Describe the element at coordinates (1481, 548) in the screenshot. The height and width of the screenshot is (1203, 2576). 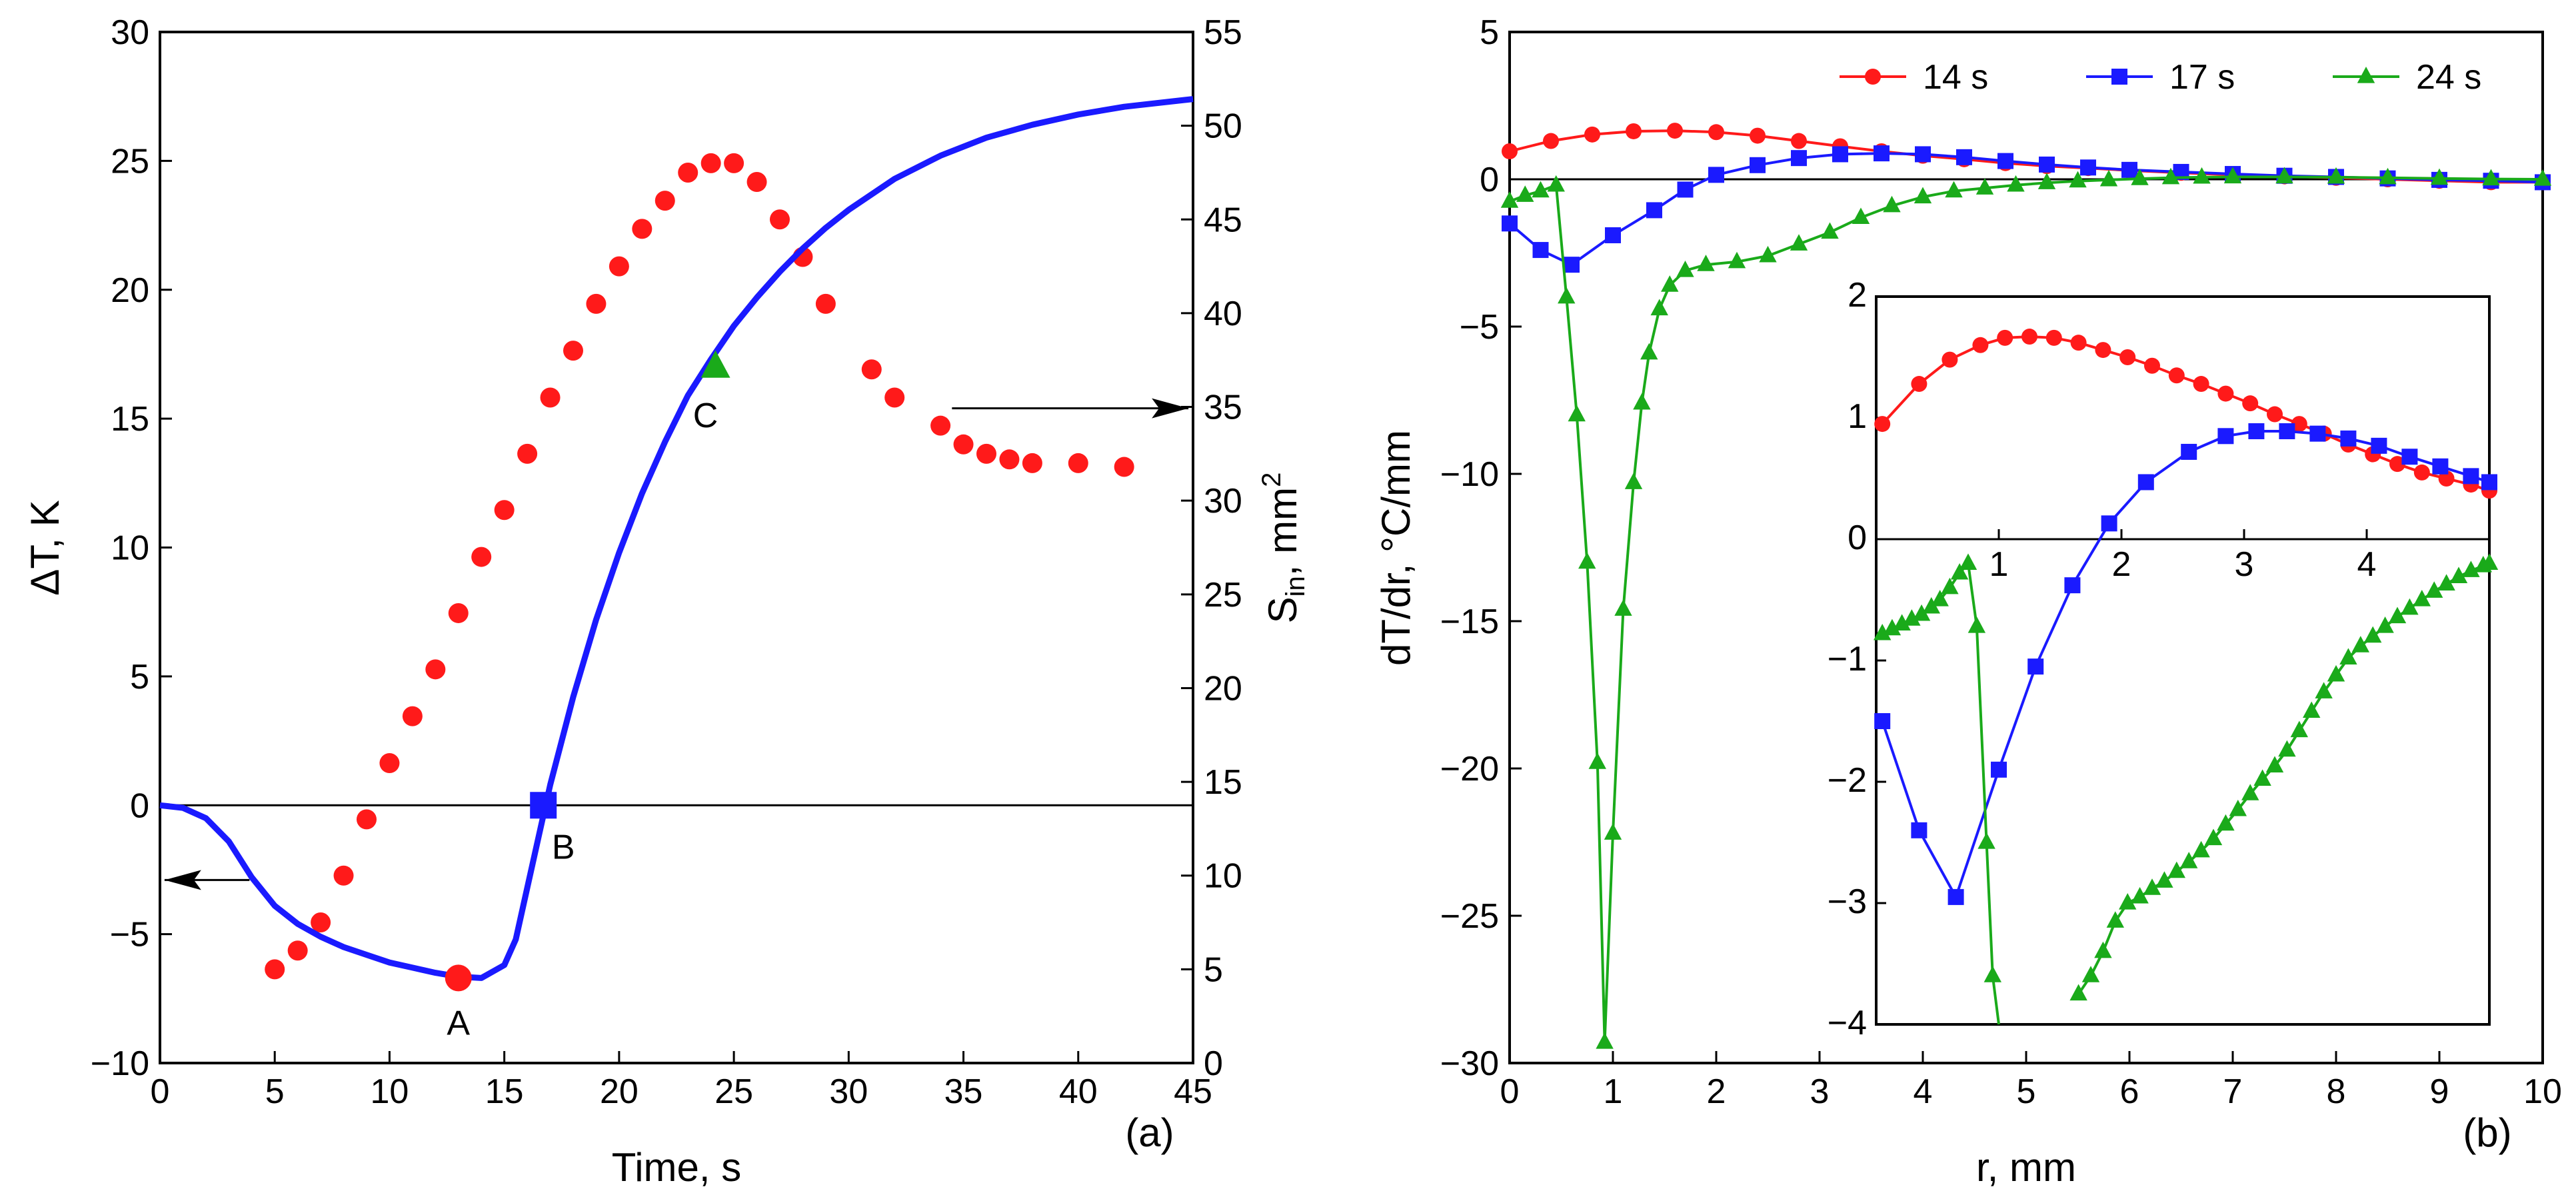
I see `y-ticks-b: −30 −25 −20 −15 −10 −5 0 5` at that location.